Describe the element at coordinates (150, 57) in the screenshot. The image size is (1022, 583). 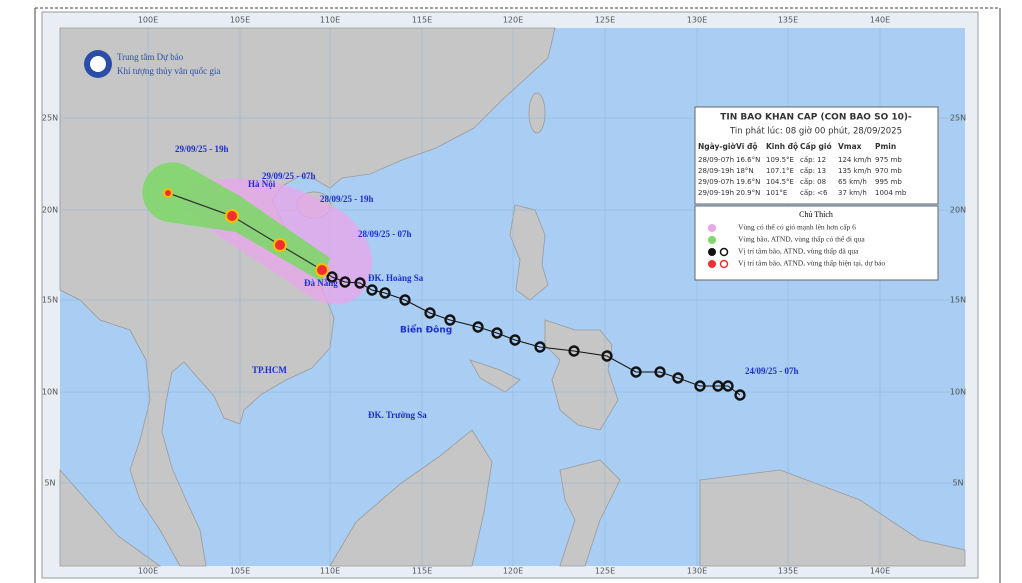
I see `agency-name: Trung tâm Dự báo` at that location.